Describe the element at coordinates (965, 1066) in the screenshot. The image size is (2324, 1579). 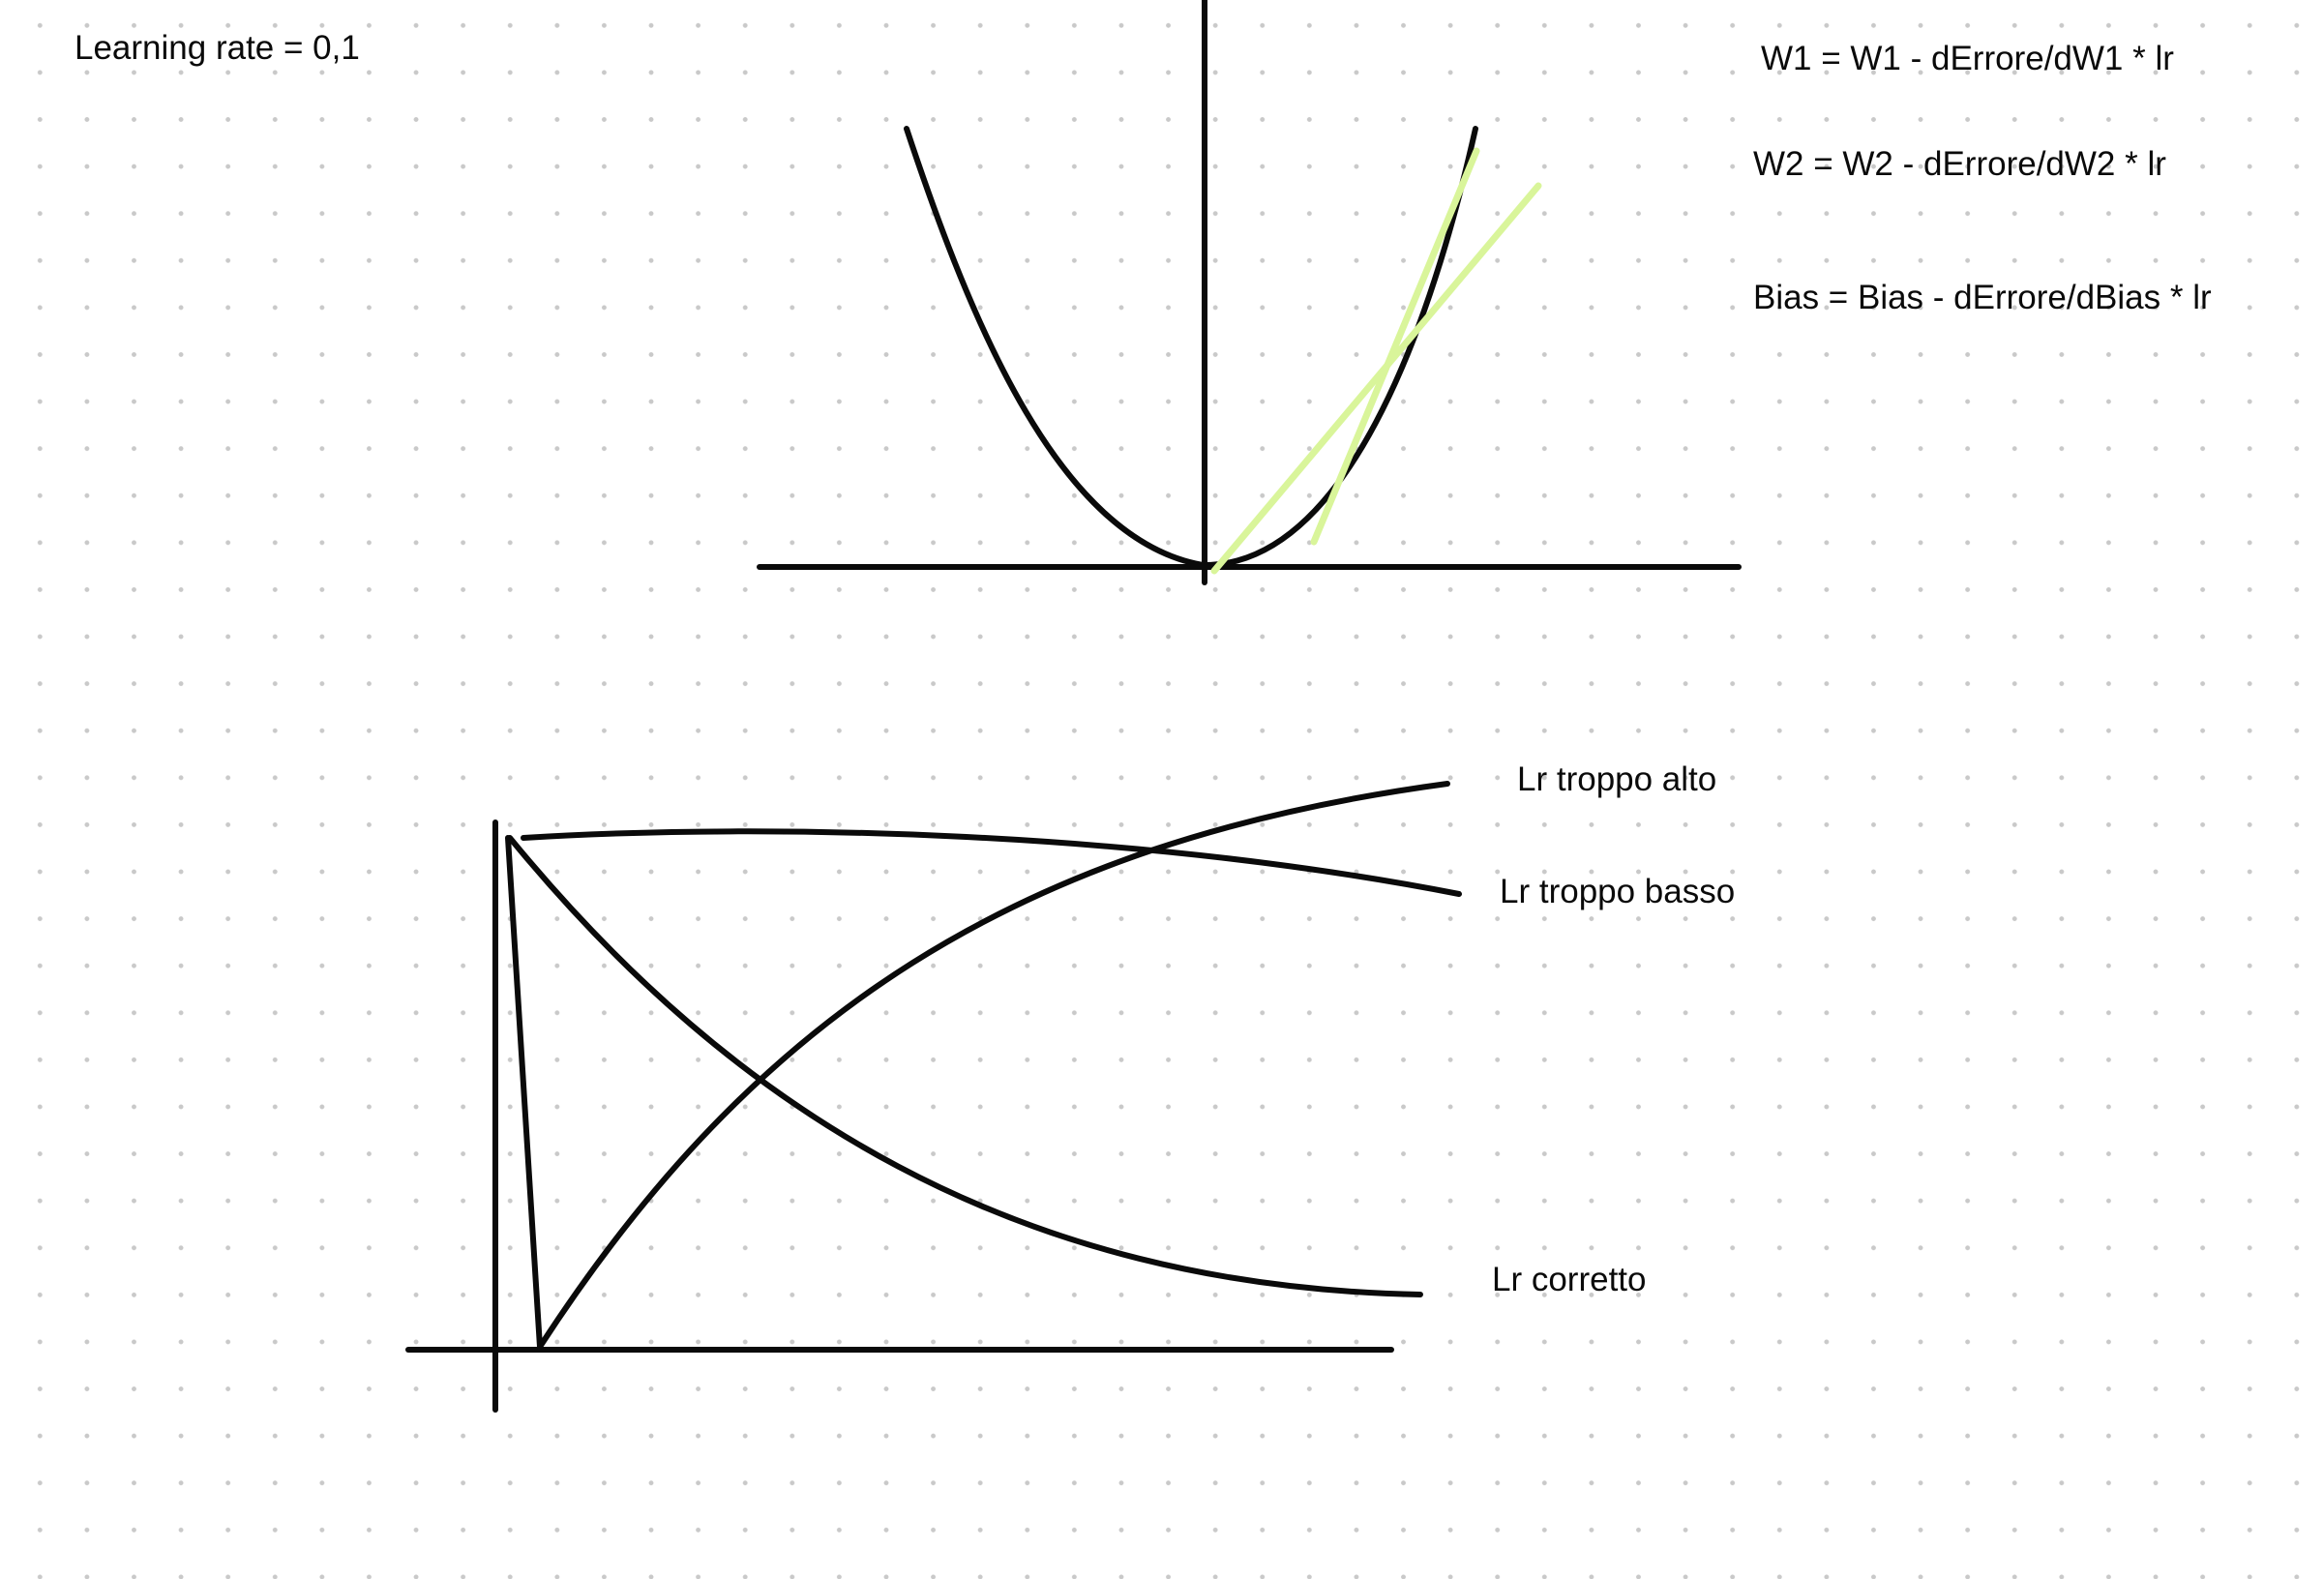
I see `curve-lr-corretto` at that location.